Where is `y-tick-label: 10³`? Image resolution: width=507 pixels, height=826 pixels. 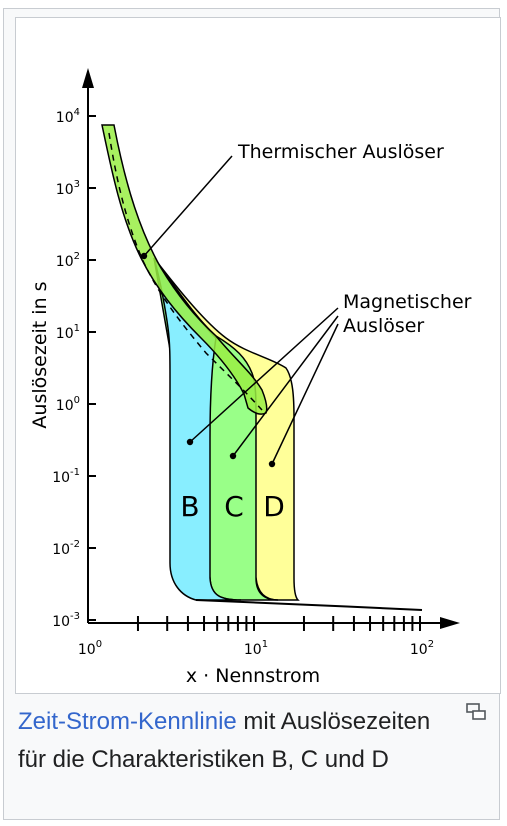 y-tick-label: 10³ is located at coordinates (68, 188).